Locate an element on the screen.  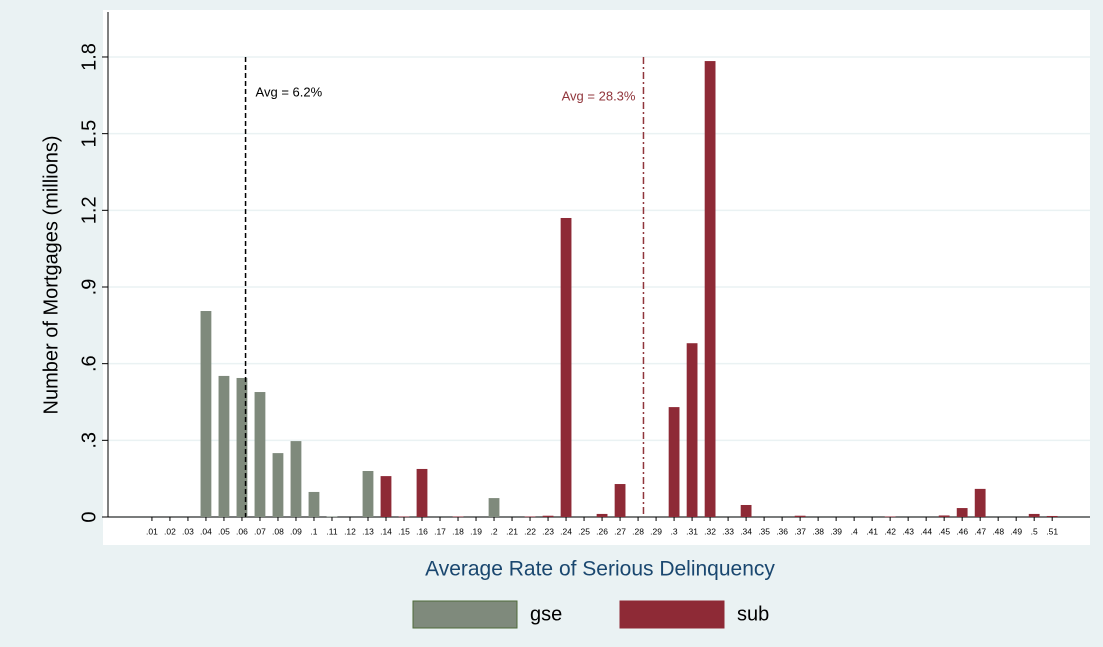
x-tick-label: .13 is located at coordinates (368, 531).